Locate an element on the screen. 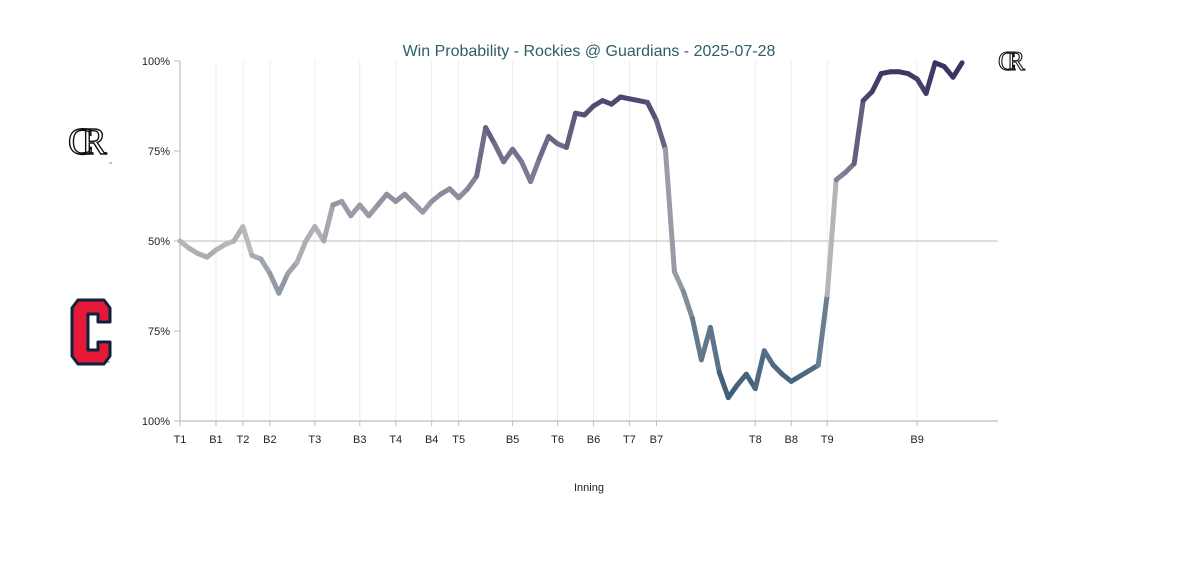 Image resolution: width=1179 pixels, height=563 pixels. x-tick-label: T2 is located at coordinates (243, 440).